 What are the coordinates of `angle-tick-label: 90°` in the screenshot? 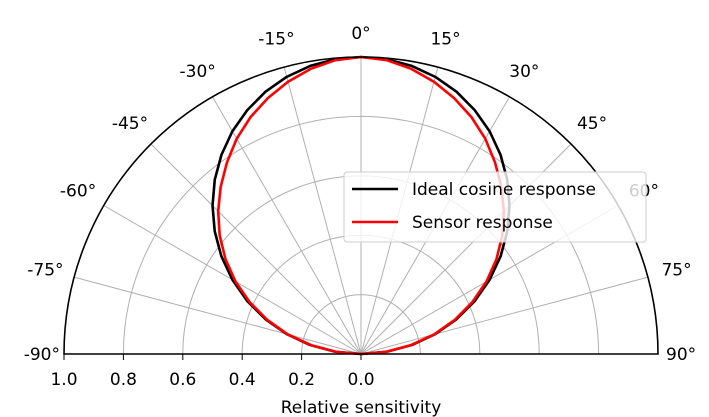 It's located at (681, 355).